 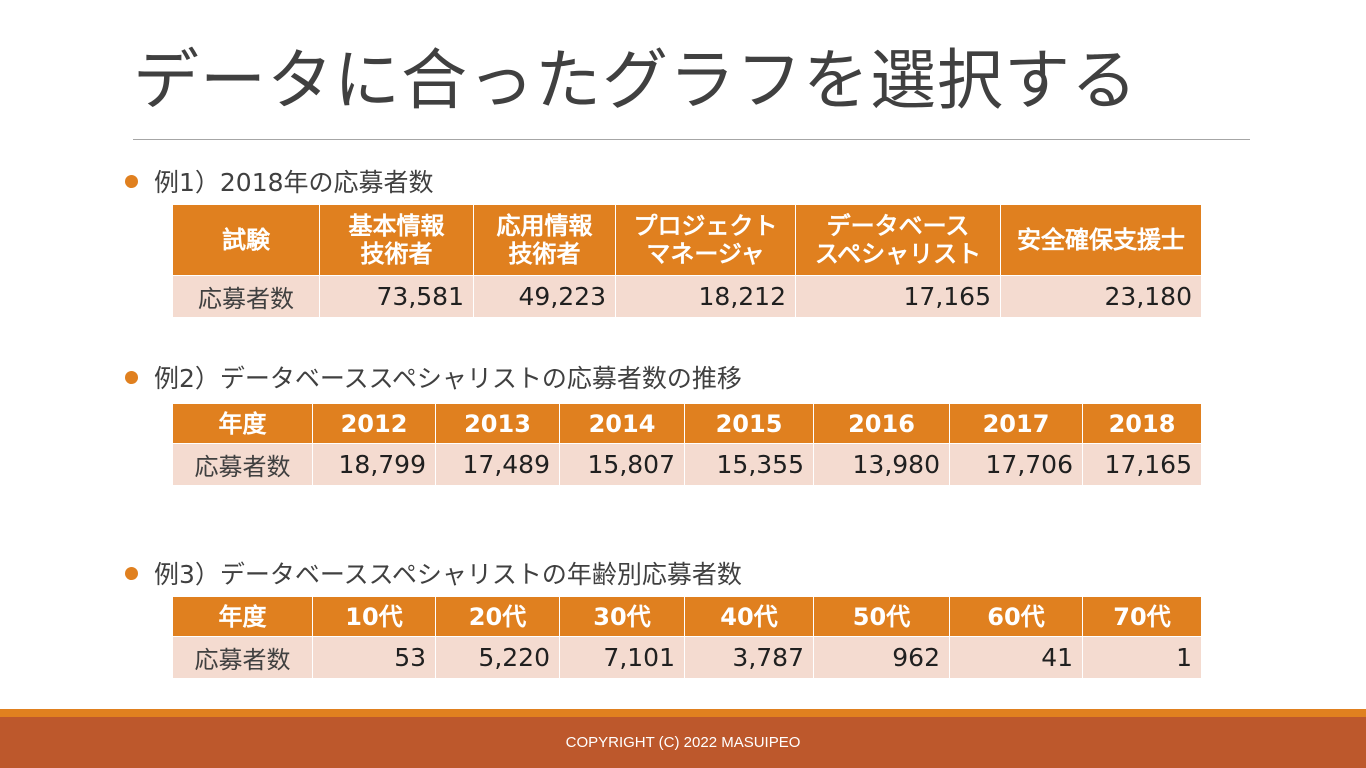 What do you see at coordinates (374, 657) in the screenshot?
I see `table-cell: 53` at bounding box center [374, 657].